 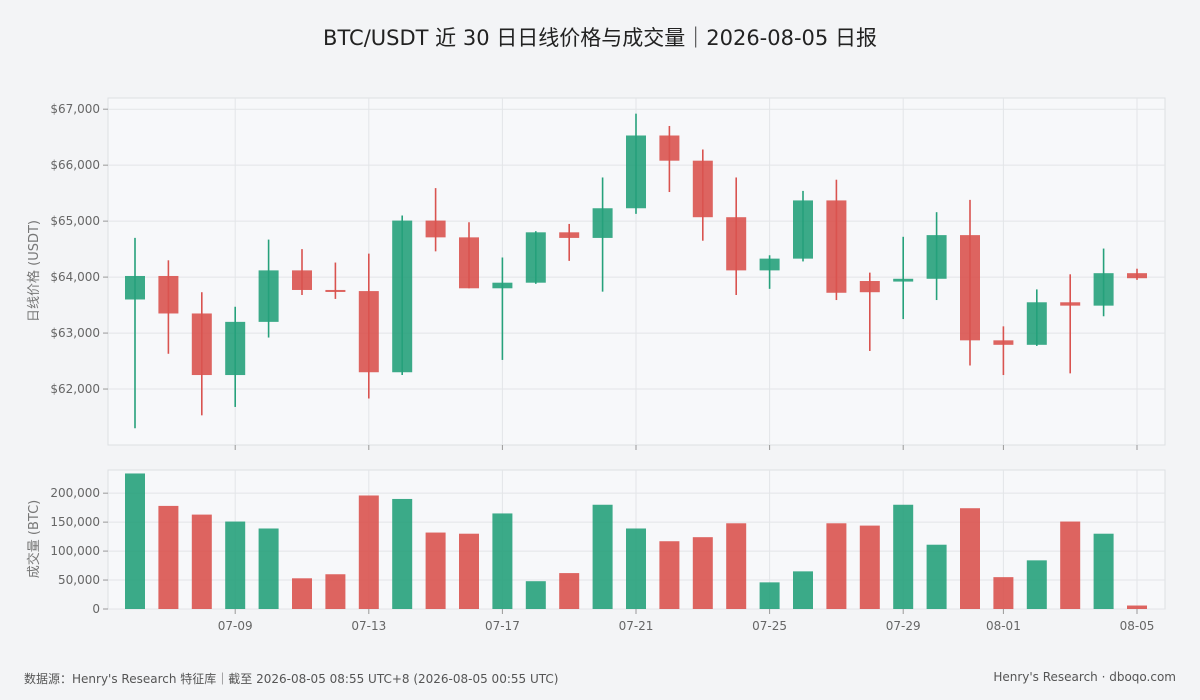 I want to click on price-ytick-label: $63,000, so click(x=75, y=333).